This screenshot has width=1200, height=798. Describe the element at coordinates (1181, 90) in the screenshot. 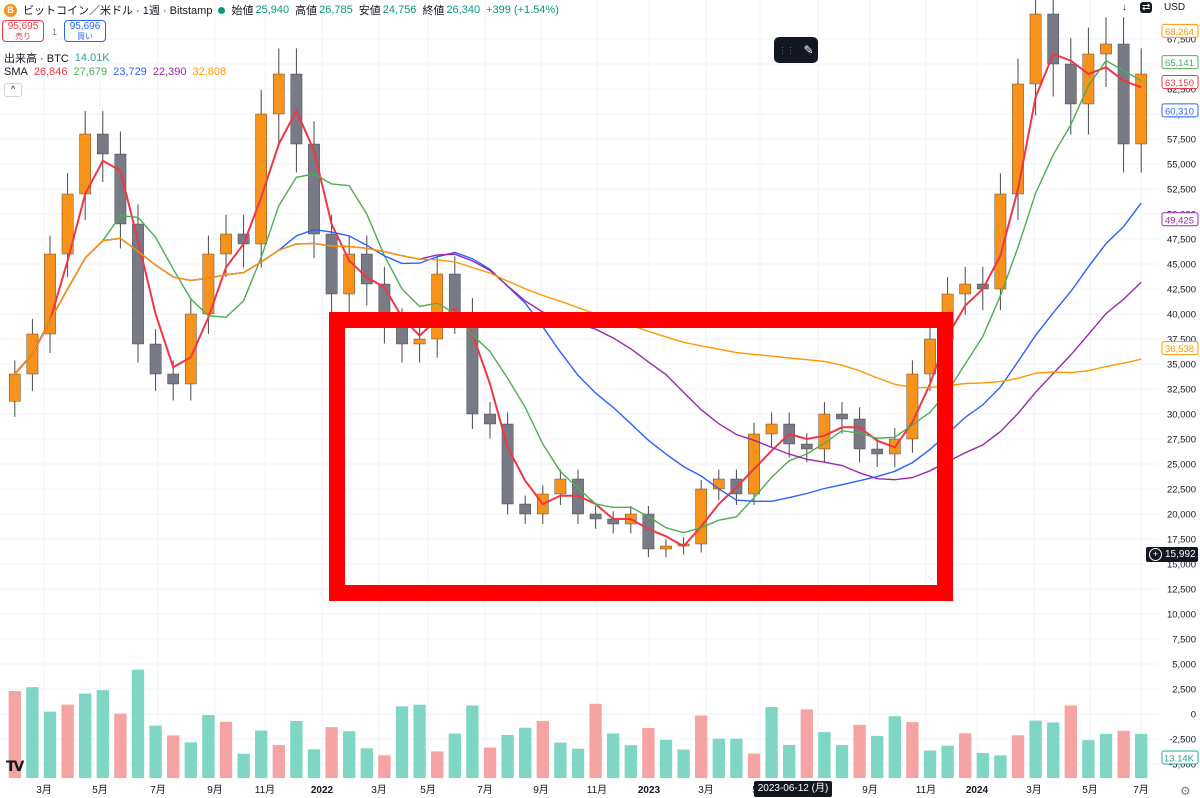

I see `price-tick-label: 62,500` at that location.